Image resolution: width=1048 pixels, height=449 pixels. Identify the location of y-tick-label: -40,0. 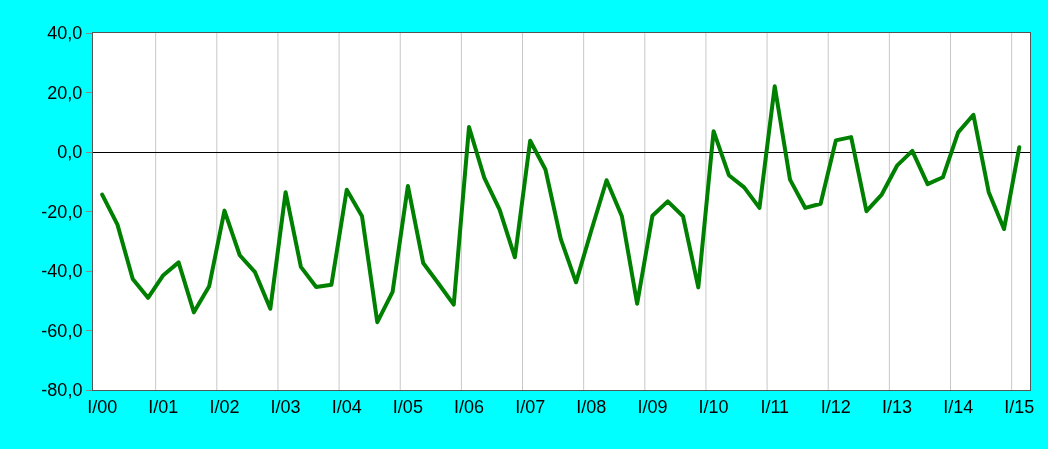
(62, 271).